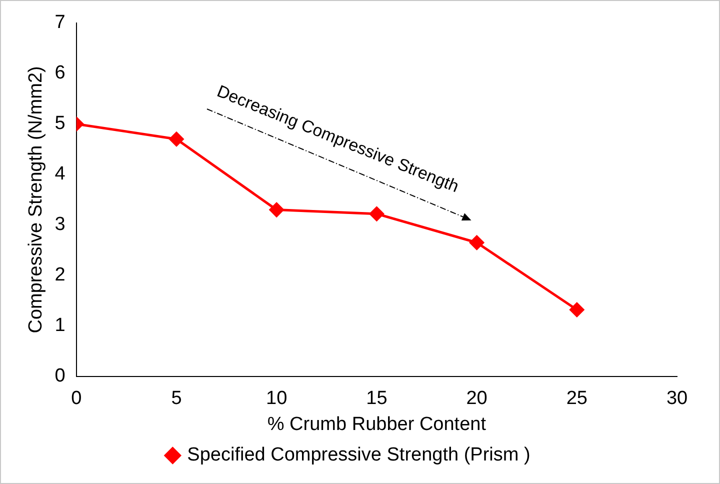  Describe the element at coordinates (60, 376) in the screenshot. I see `y-tick-label: 0` at that location.